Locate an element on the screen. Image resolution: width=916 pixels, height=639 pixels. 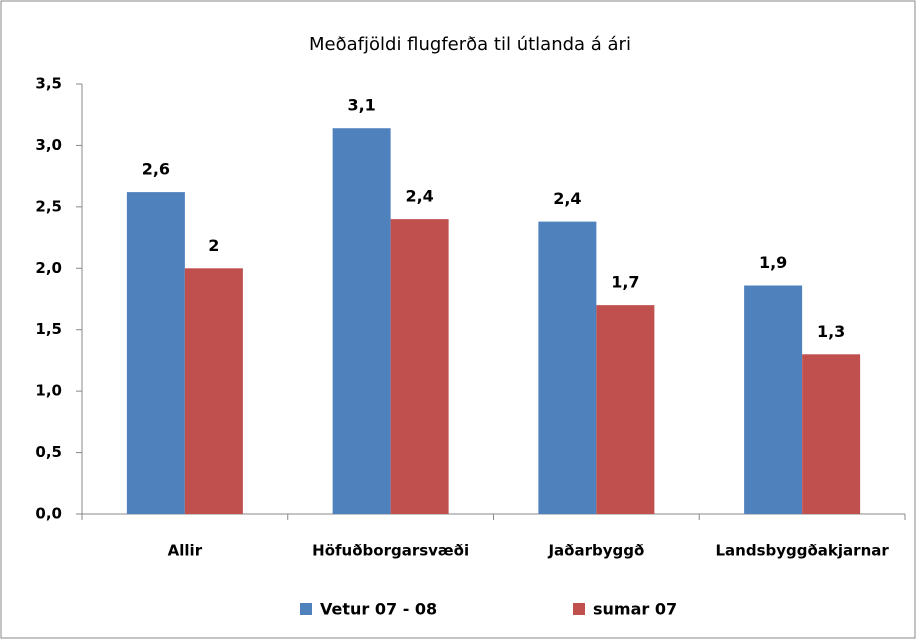
legend-label: Vetur 07 - 08 is located at coordinates (378, 609).